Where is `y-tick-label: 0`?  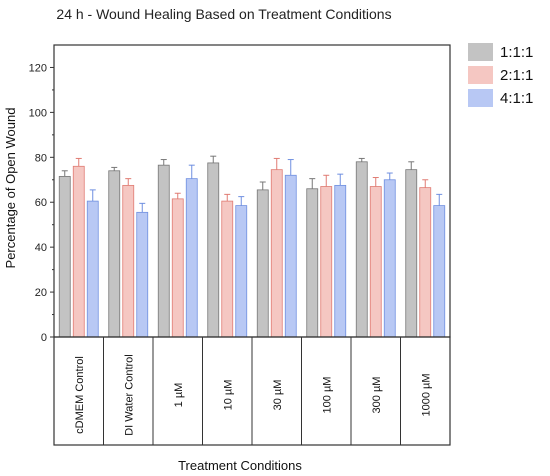 y-tick-label: 0 is located at coordinates (44, 338).